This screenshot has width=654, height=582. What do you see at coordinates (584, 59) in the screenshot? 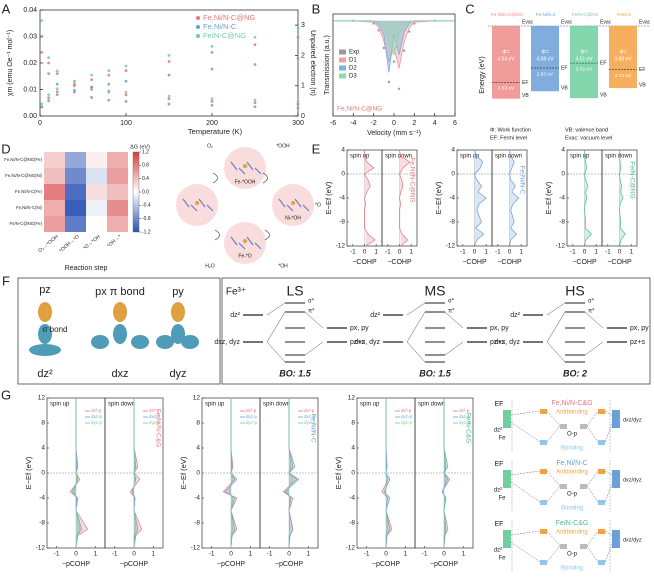
I see `value-label: 4.51 eV` at bounding box center [584, 59].